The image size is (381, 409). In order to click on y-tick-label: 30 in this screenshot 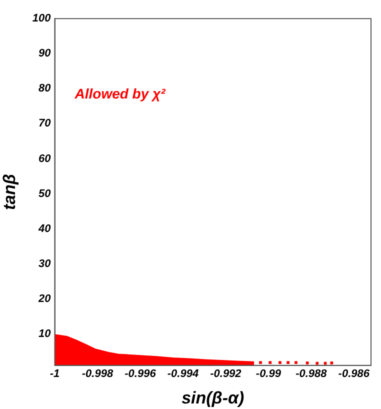, I will do `click(45, 264)`.